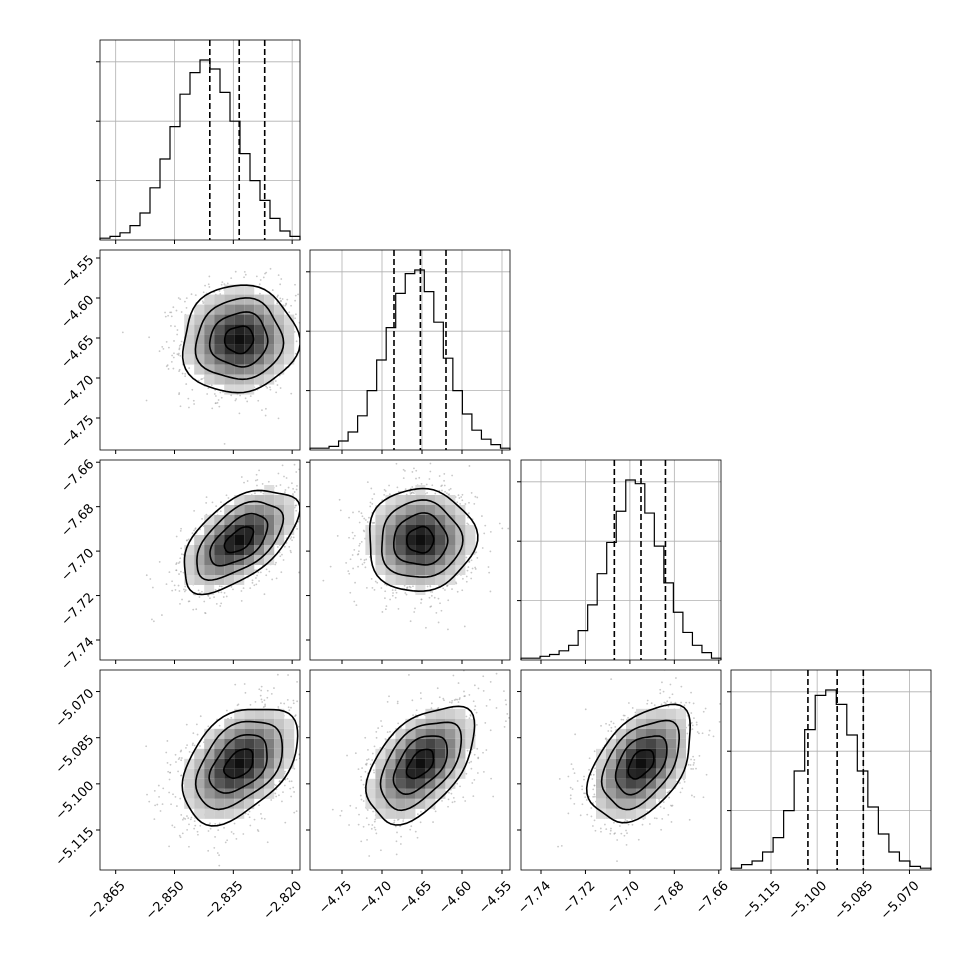 The width and height of the screenshot is (970, 970). What do you see at coordinates (621, 770) in the screenshot?
I see `axes-frame` at bounding box center [621, 770].